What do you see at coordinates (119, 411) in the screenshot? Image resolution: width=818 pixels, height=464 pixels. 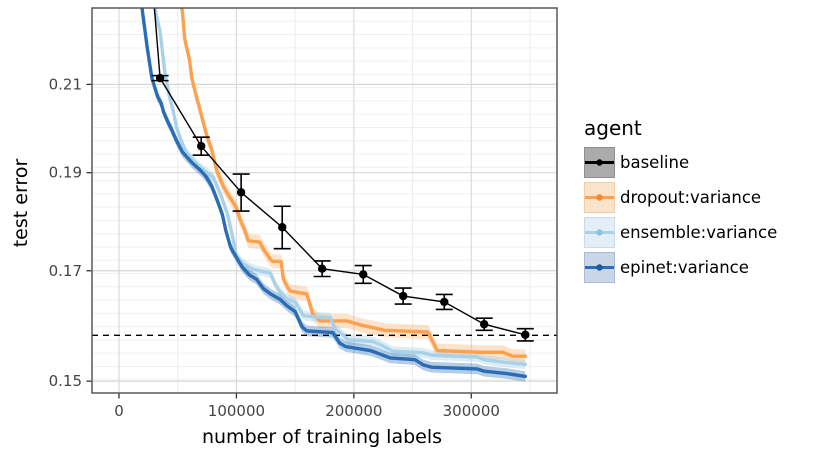 I see `x-tick-label: 0` at bounding box center [119, 411].